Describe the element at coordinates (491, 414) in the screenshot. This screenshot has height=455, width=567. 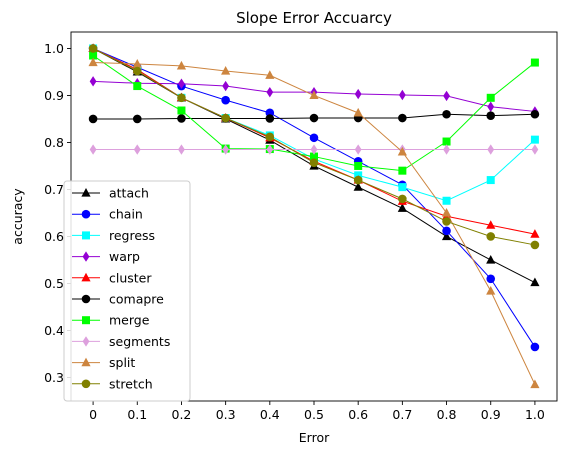
I see `x-tick-label: 0.9` at that location.